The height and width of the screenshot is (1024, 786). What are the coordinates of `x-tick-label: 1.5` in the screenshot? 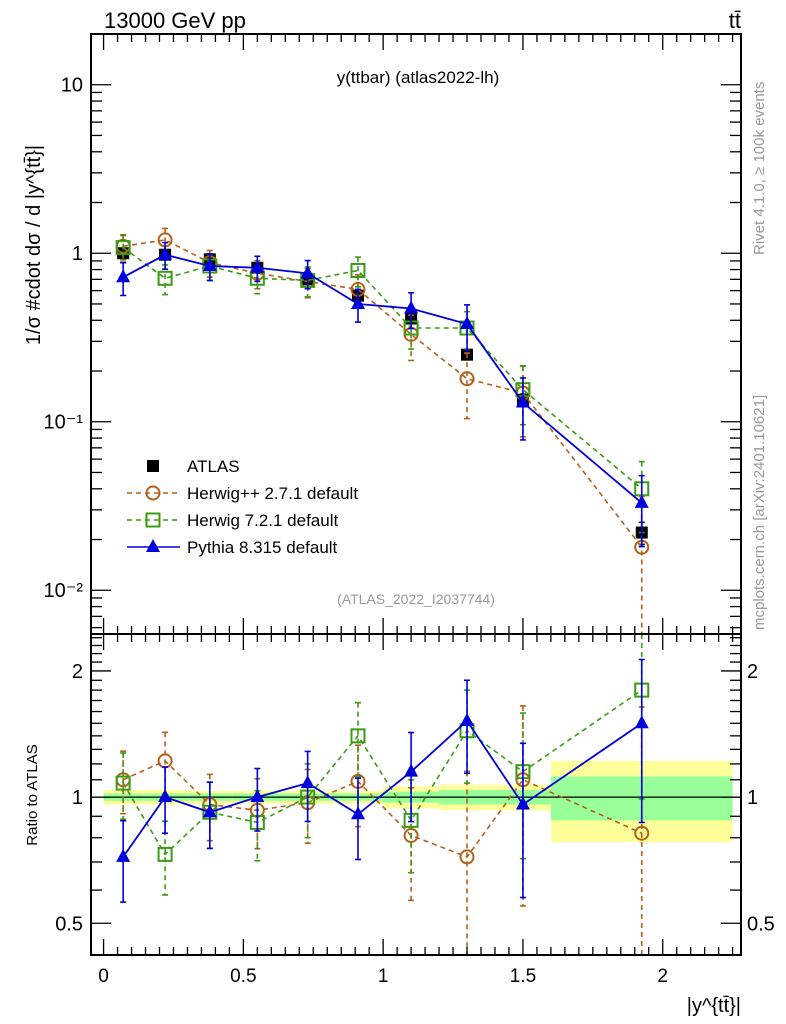 It's located at (523, 976).